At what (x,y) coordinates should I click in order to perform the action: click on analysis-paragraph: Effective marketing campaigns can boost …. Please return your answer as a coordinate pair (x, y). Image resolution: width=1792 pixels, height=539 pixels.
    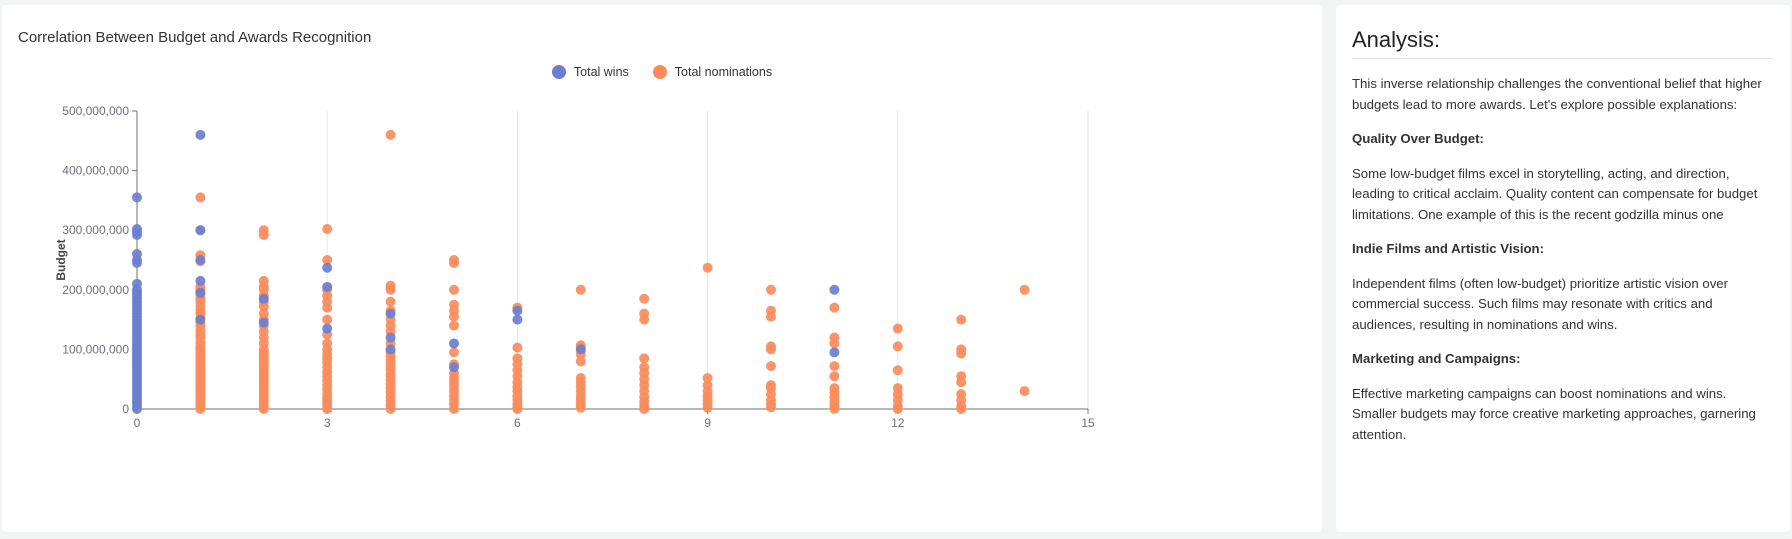
    Looking at the image, I should click on (1554, 413).